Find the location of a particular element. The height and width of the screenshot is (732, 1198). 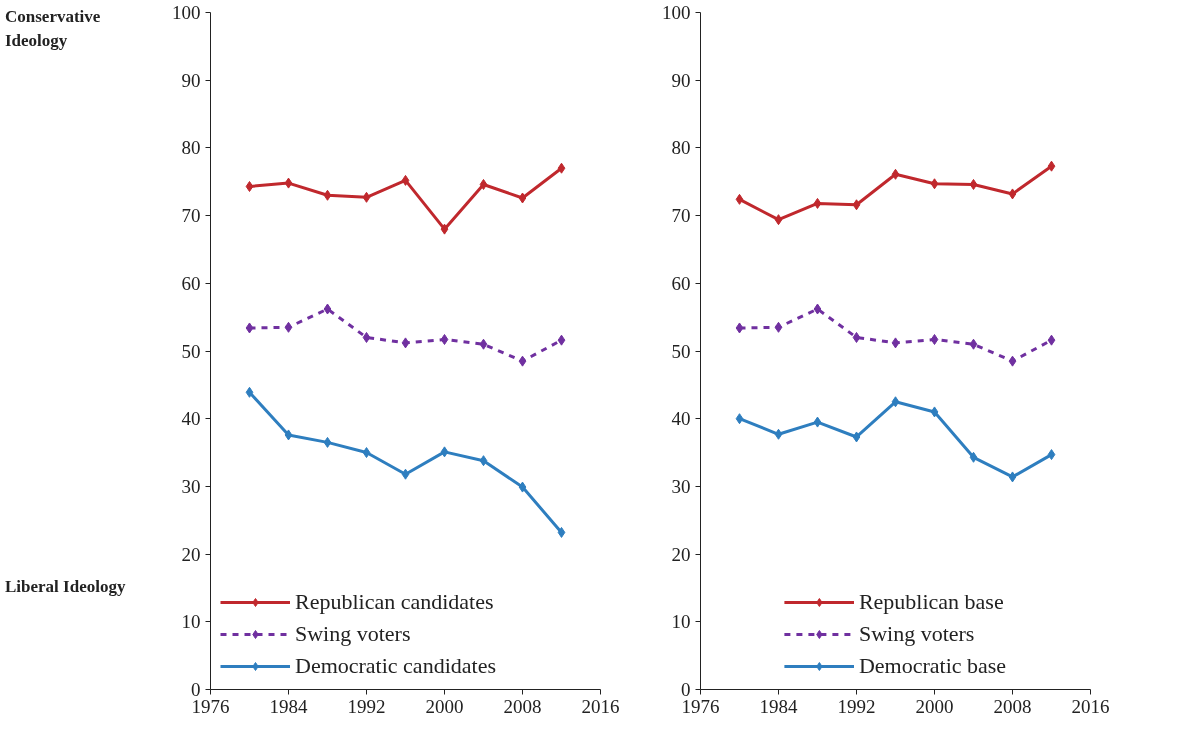

text: Liberal Ideology is located at coordinates (65, 587).